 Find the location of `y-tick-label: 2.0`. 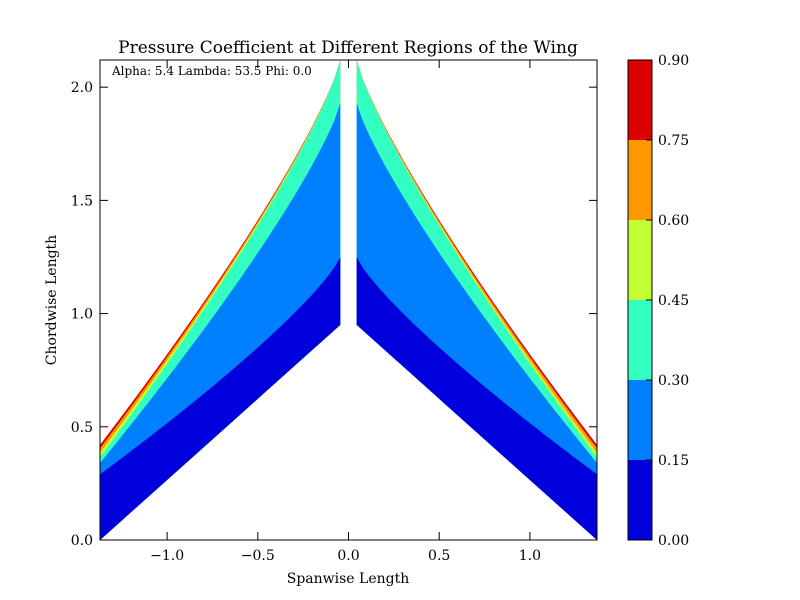

y-tick-label: 2.0 is located at coordinates (82, 88).